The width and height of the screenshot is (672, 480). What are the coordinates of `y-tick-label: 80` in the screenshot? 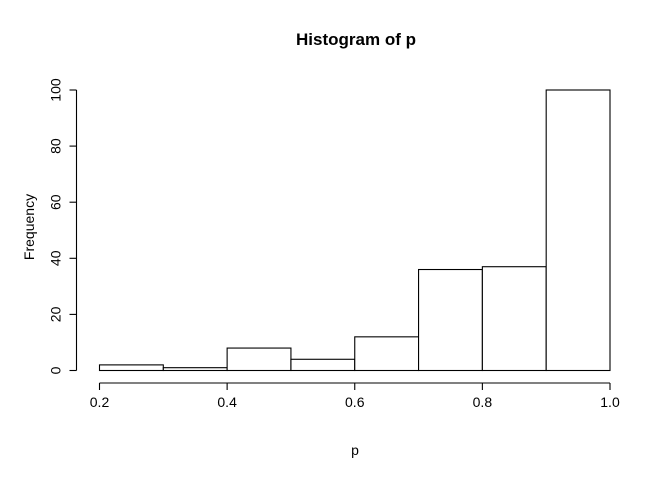 It's located at (56, 146).